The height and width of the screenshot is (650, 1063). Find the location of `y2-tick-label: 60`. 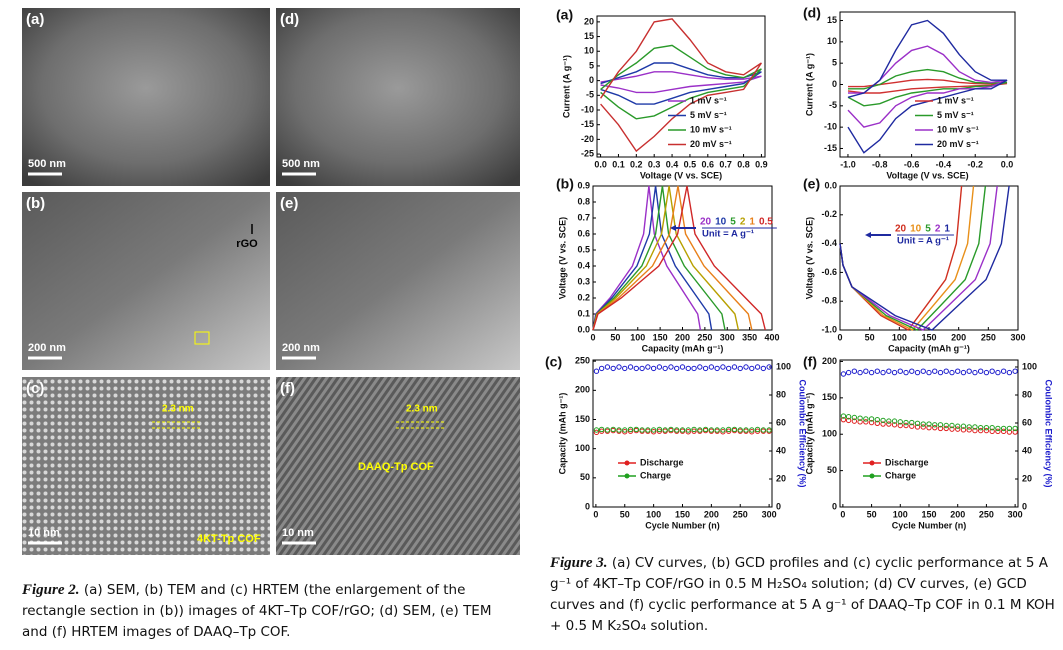

y2-tick-label: 60 is located at coordinates (781, 422).